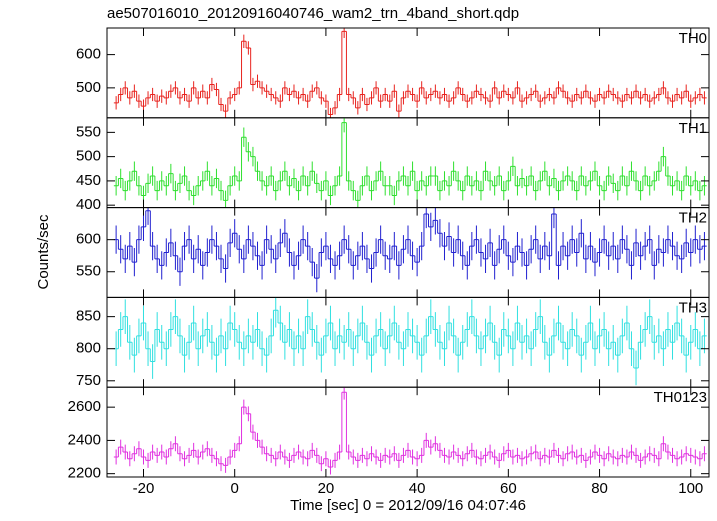 The height and width of the screenshot is (521, 717). Describe the element at coordinates (84, 439) in the screenshot. I see `y-tick-label: 2400` at that location.